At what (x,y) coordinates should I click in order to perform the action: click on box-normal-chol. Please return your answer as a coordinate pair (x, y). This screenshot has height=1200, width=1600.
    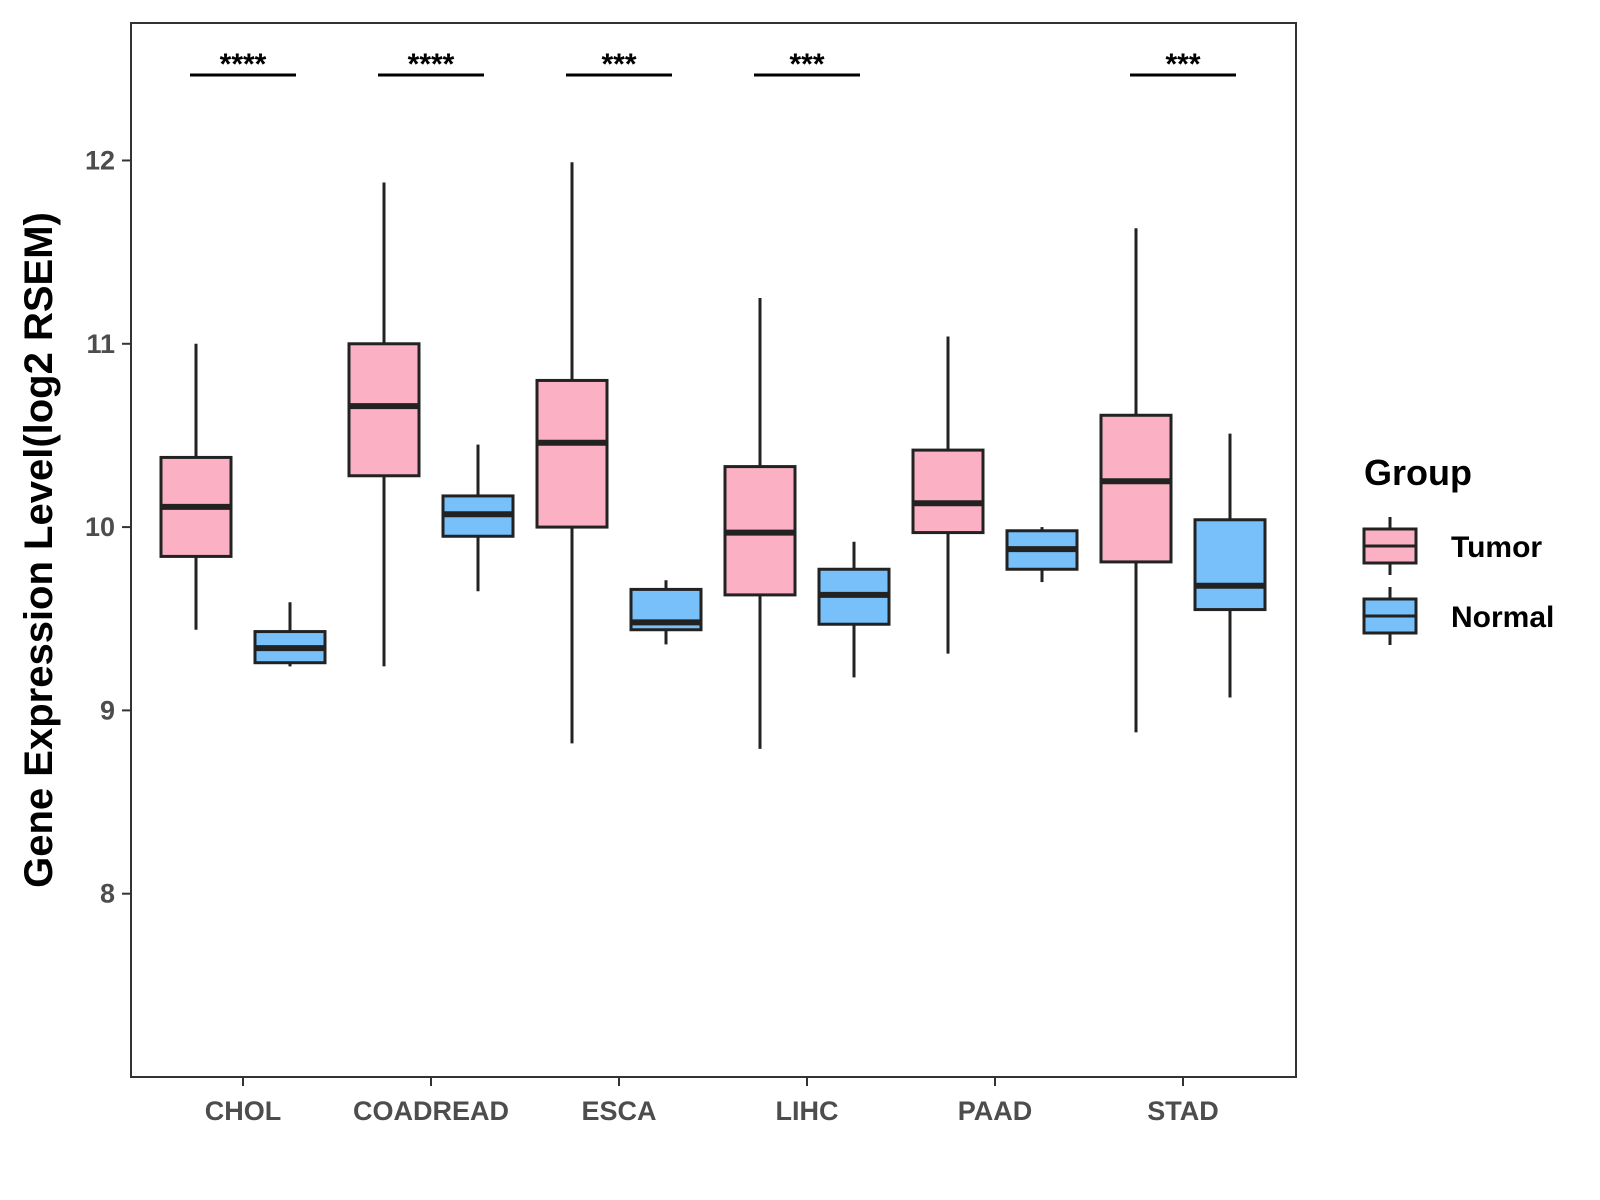
    Looking at the image, I should click on (290, 634).